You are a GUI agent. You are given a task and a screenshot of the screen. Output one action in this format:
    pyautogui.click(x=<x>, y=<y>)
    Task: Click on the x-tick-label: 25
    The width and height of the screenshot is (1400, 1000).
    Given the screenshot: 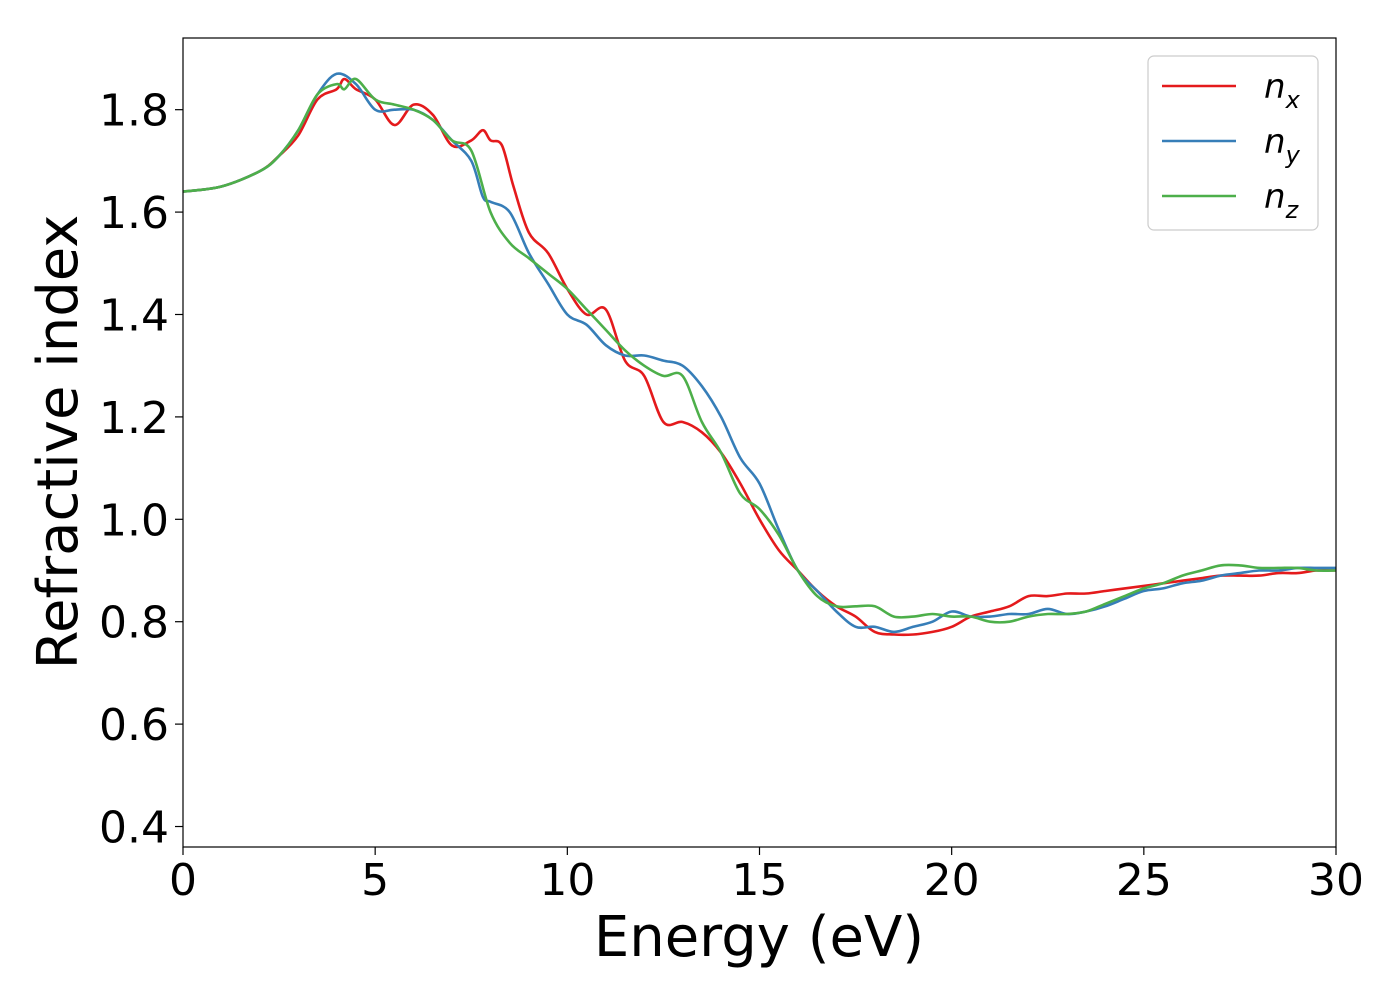 What is the action you would take?
    pyautogui.click(x=1144, y=880)
    